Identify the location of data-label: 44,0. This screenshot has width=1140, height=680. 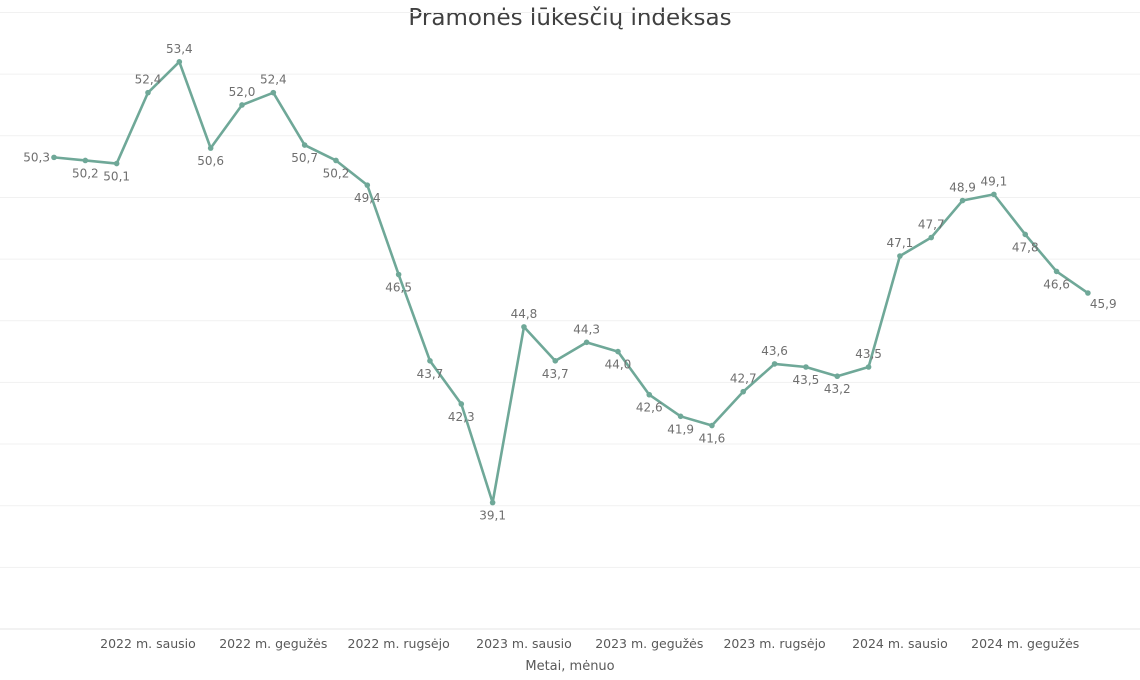
(618, 365).